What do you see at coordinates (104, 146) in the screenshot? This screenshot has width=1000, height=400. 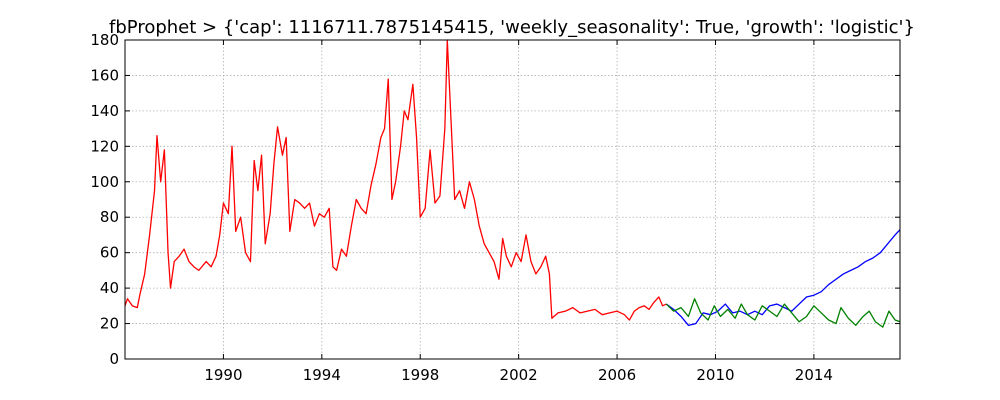 I see `y-tick-label: 120` at bounding box center [104, 146].